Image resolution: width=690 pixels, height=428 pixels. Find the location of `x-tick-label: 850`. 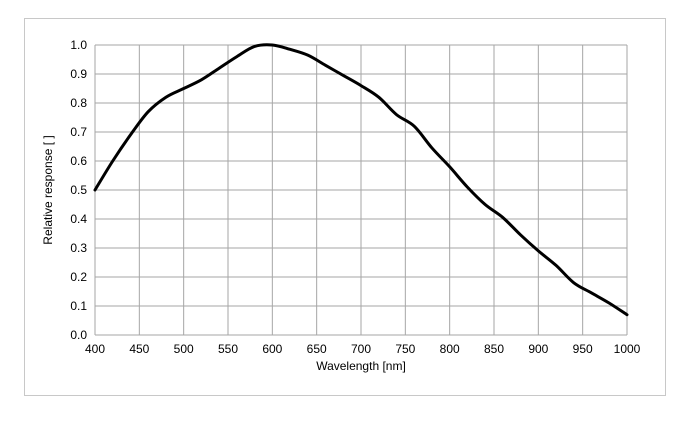

x-tick-label: 850 is located at coordinates (494, 349).